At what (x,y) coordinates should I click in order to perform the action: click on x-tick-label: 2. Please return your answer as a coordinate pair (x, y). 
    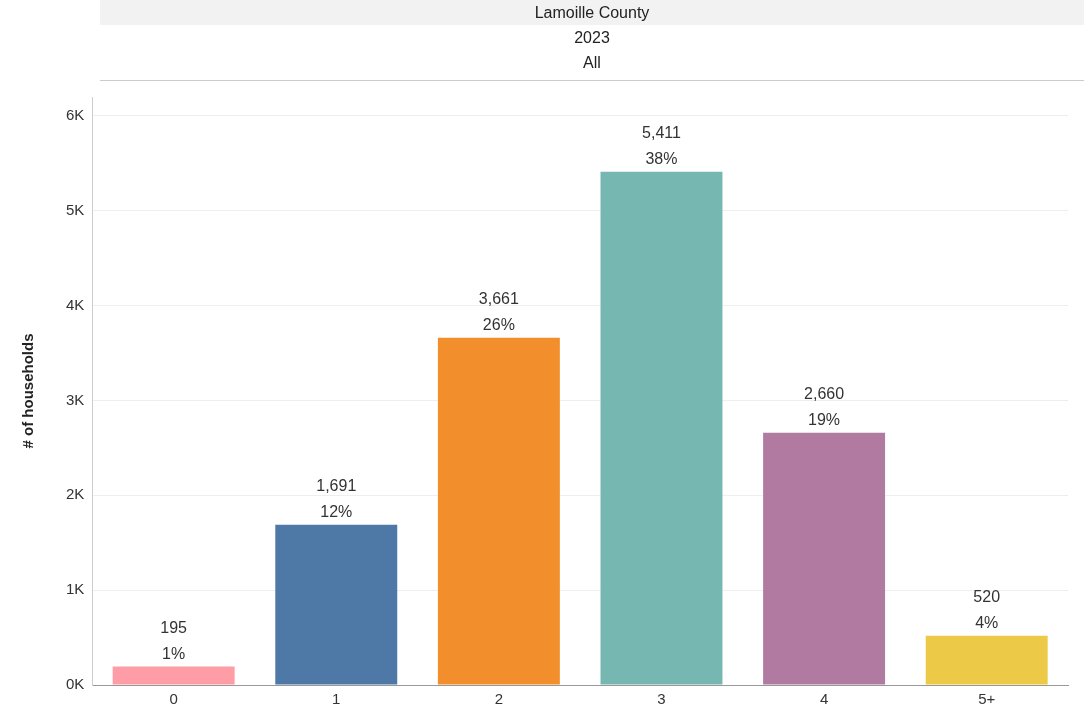
    Looking at the image, I should click on (499, 699).